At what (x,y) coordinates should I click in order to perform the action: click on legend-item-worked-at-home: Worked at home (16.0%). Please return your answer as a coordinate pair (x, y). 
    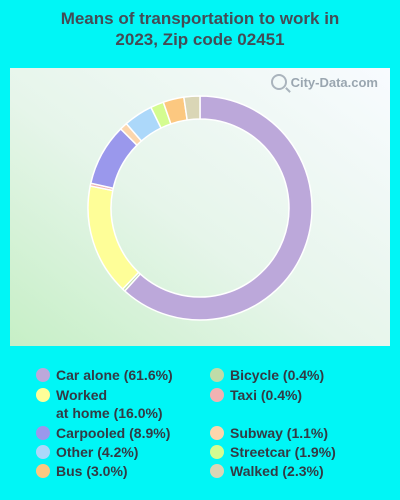
    Looking at the image, I should click on (99, 404).